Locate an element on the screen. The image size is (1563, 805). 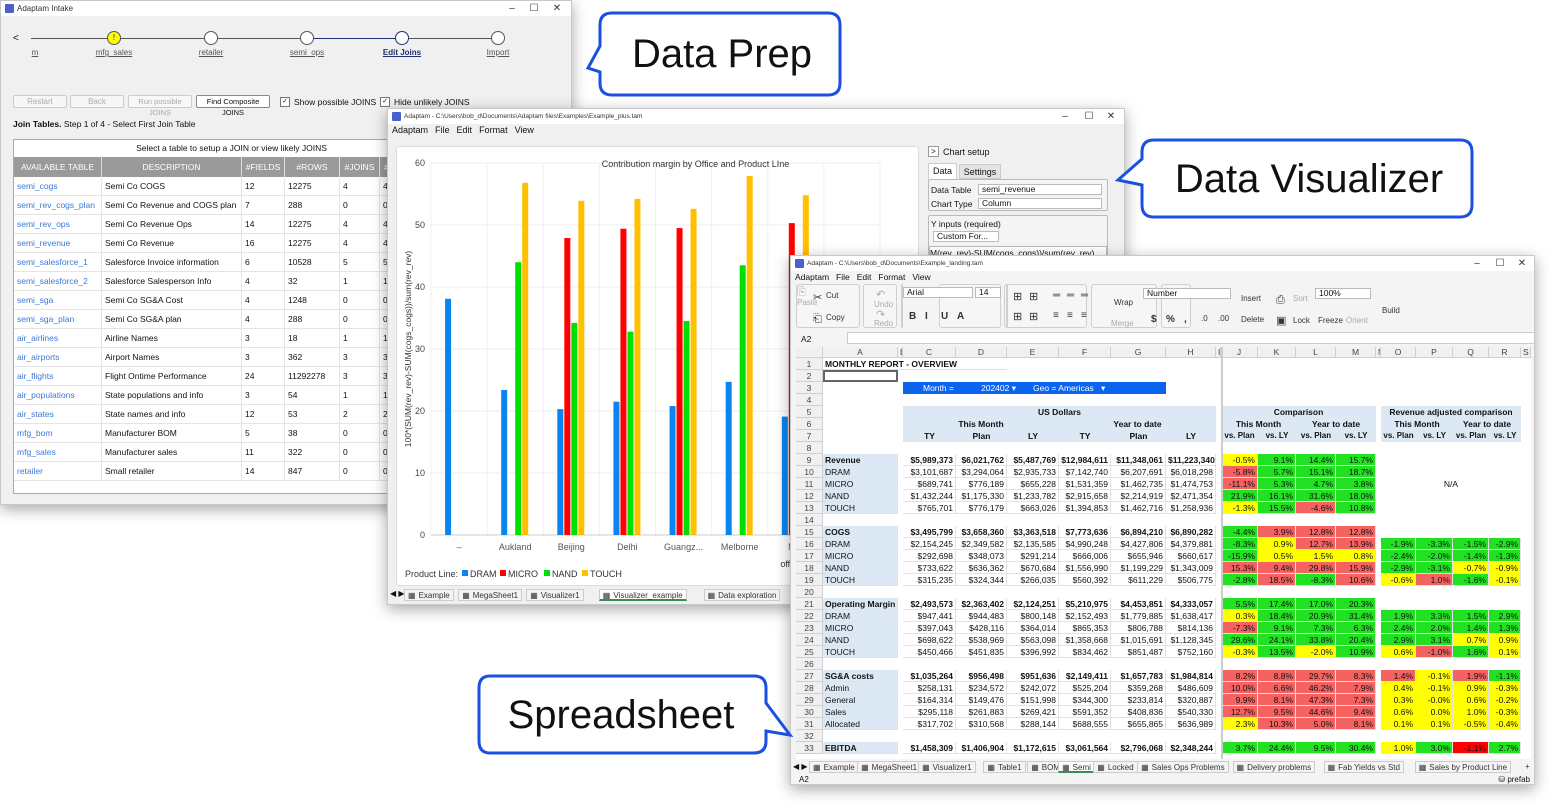
number-format-select: Number is located at coordinates (1187, 293).